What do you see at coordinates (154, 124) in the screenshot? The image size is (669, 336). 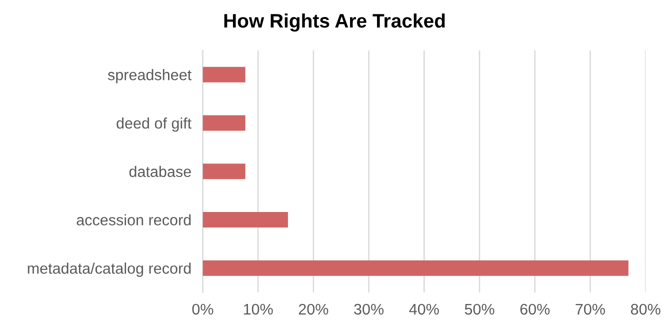 I see `y-tick-label: deed of gift` at bounding box center [154, 124].